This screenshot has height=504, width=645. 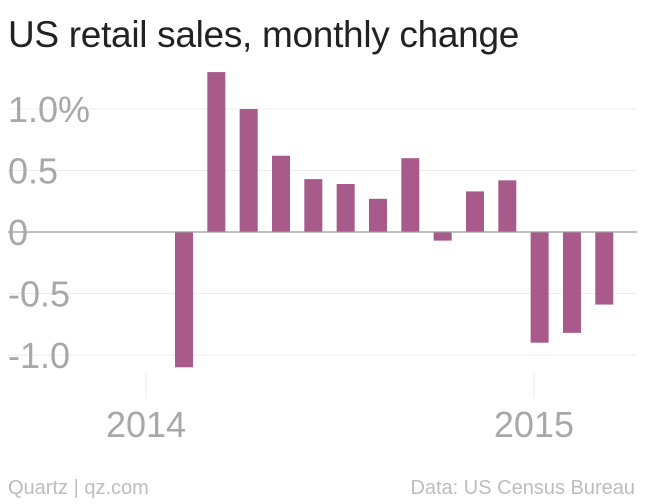 What do you see at coordinates (264, 34) in the screenshot?
I see `chart-title: US retail sales, monthly change` at bounding box center [264, 34].